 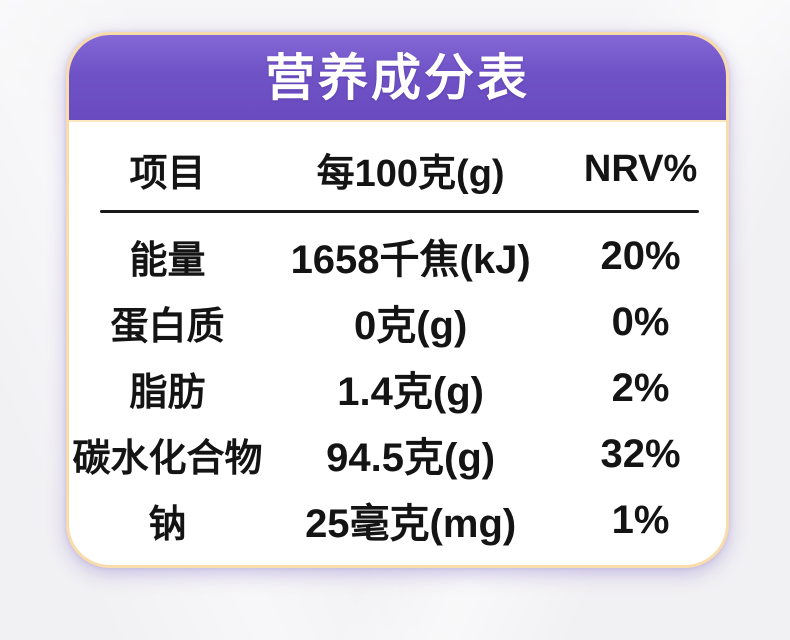 I want to click on cell-amount: 1658千焦(kJ), so click(x=410, y=260).